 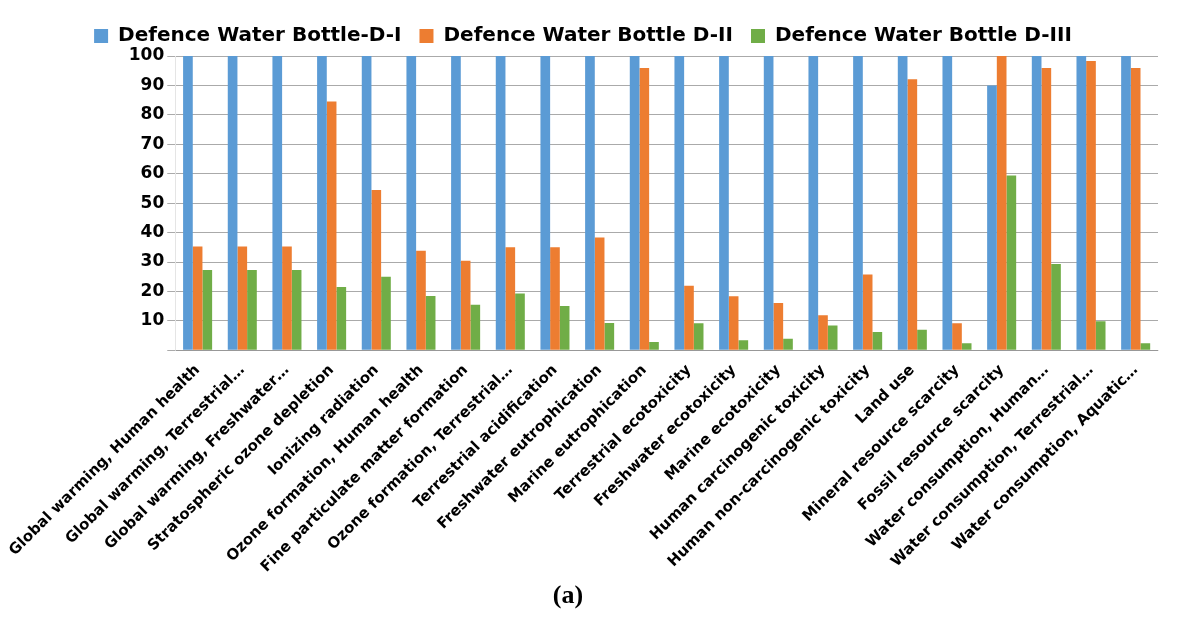 I want to click on y-tick-label: 50, so click(x=152, y=201).